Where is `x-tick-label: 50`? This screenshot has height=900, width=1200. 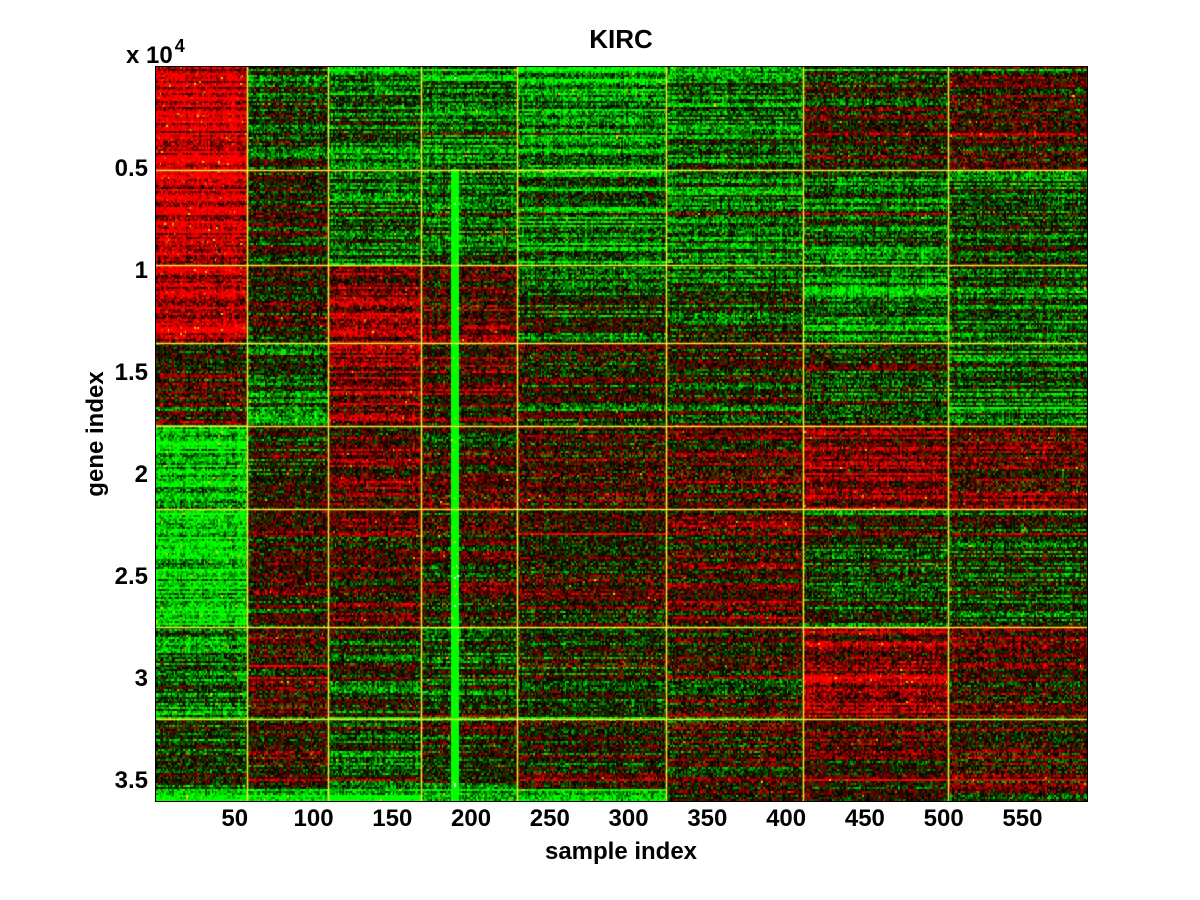
x-tick-label: 50 is located at coordinates (235, 818).